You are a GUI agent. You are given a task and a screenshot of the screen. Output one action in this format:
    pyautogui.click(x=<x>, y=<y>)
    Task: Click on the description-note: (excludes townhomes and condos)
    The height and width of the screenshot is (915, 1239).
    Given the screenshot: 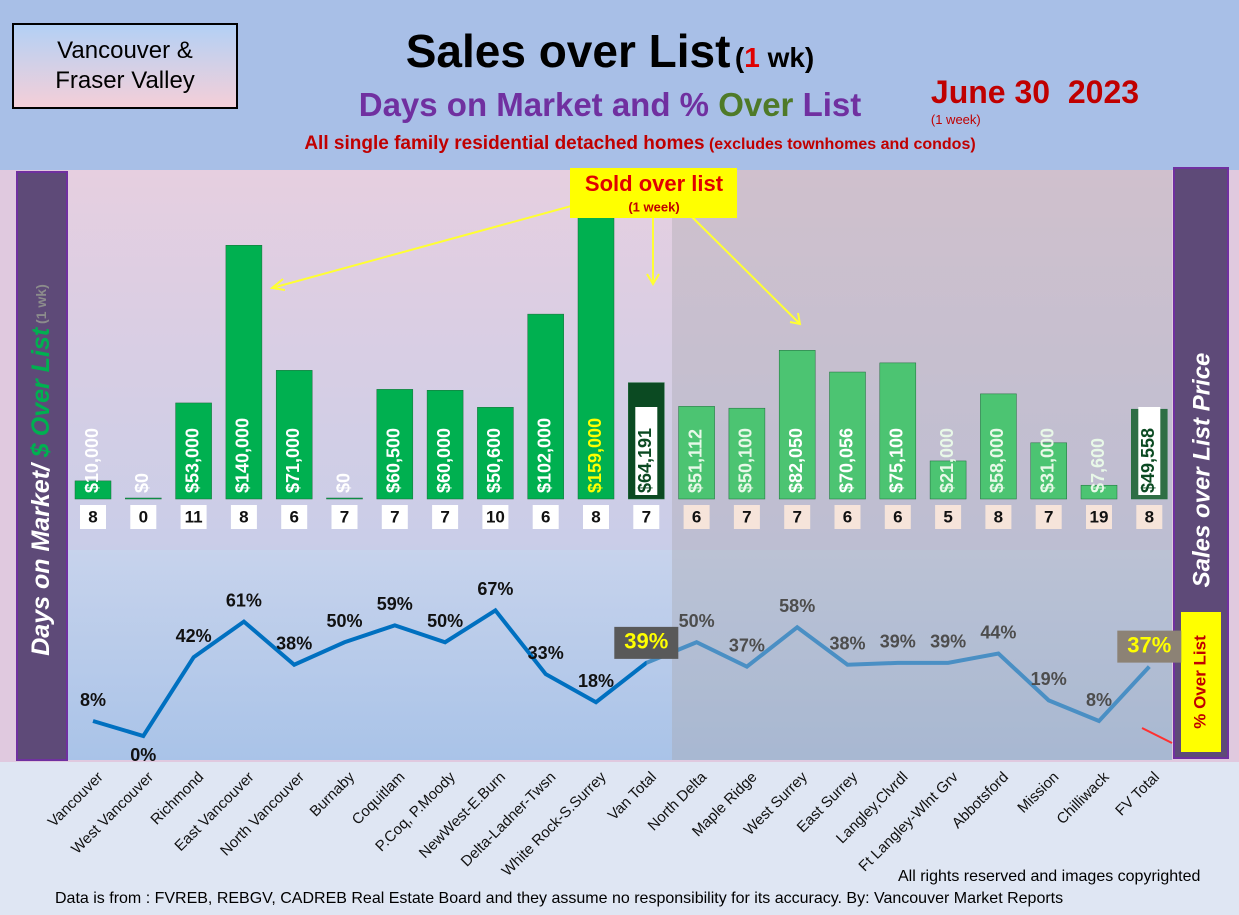 What is the action you would take?
    pyautogui.click(x=842, y=144)
    